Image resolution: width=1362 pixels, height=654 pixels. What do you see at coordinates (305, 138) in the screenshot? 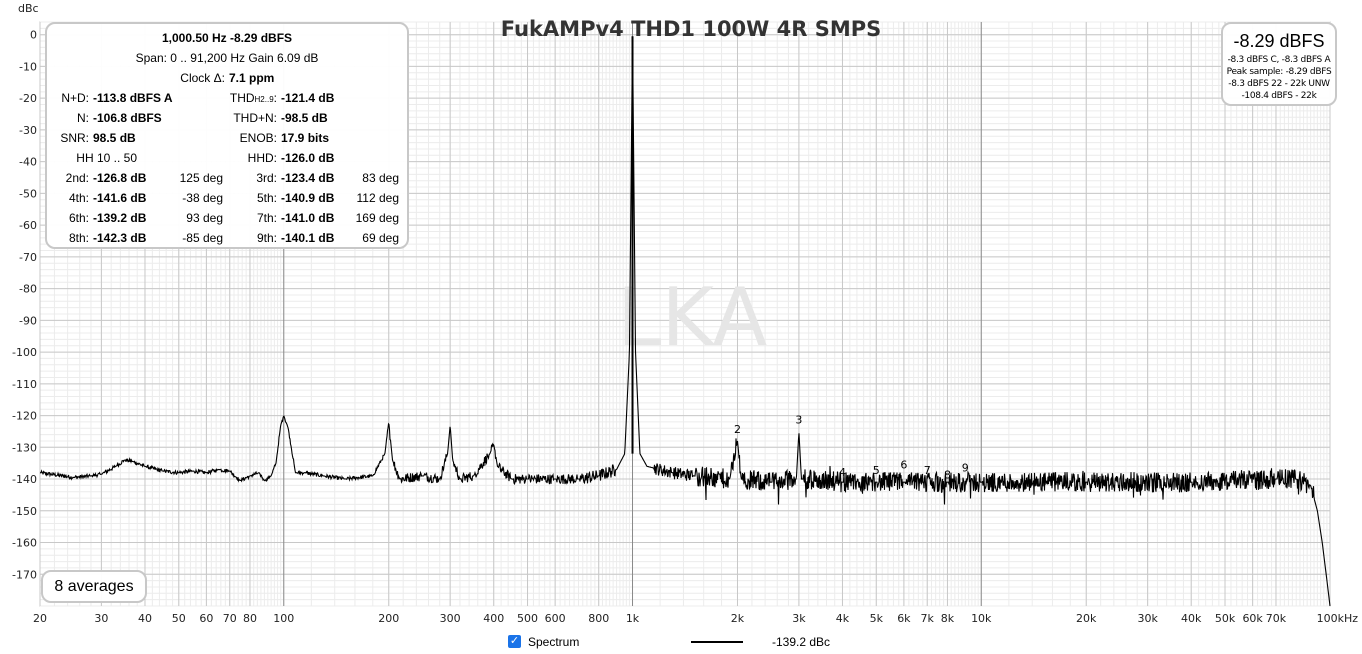
I see `stat-value: 17.9 bits` at bounding box center [305, 138].